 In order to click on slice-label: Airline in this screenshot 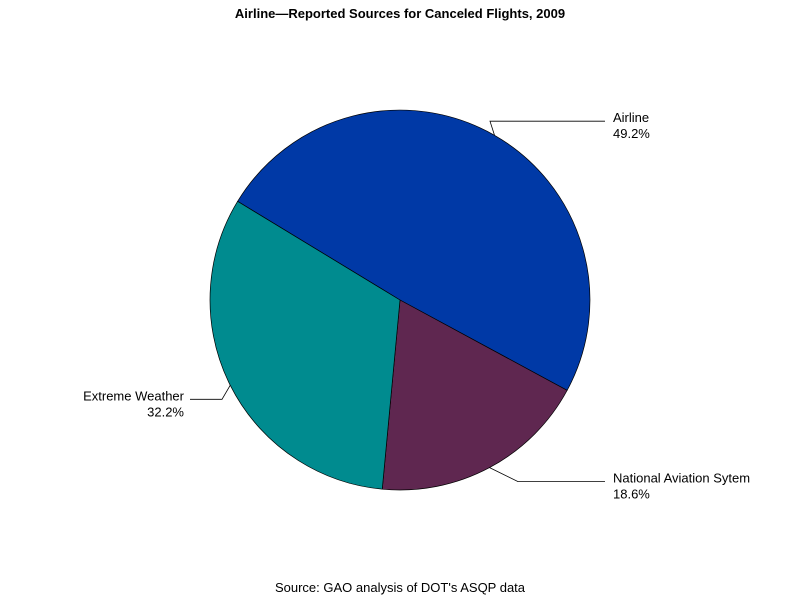, I will do `click(631, 117)`.